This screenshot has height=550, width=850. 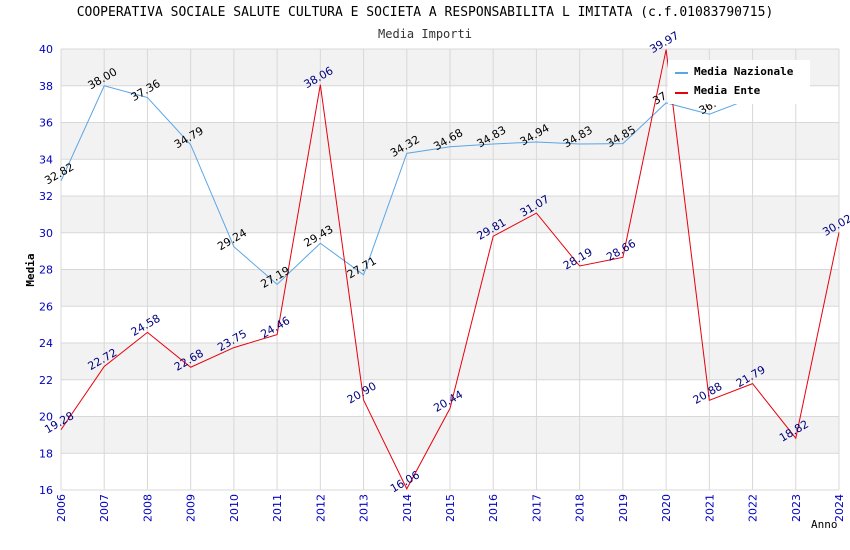 I want to click on x-tick-label: 2014, so click(x=407, y=508).